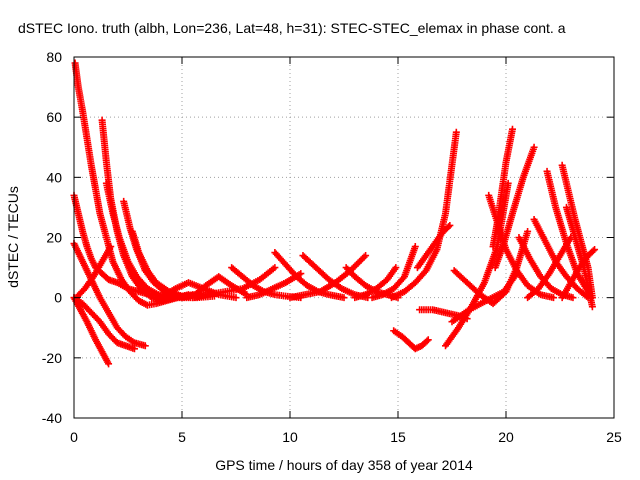 This screenshot has width=640, height=480. What do you see at coordinates (13, 237) in the screenshot?
I see `y-axis-label: dSTEC / TECUs` at bounding box center [13, 237].